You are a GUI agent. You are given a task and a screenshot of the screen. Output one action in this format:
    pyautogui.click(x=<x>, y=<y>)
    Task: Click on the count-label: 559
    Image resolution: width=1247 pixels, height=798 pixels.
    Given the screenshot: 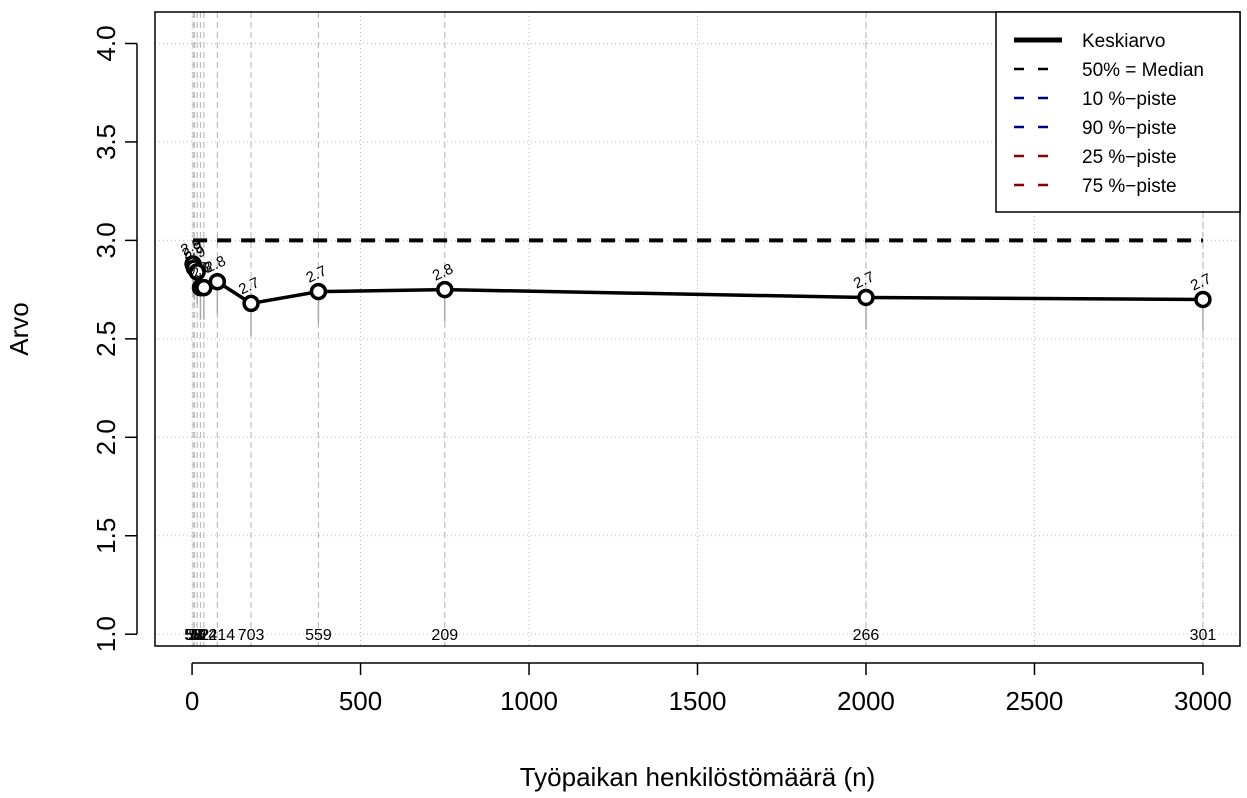 What is the action you would take?
    pyautogui.click(x=318, y=635)
    